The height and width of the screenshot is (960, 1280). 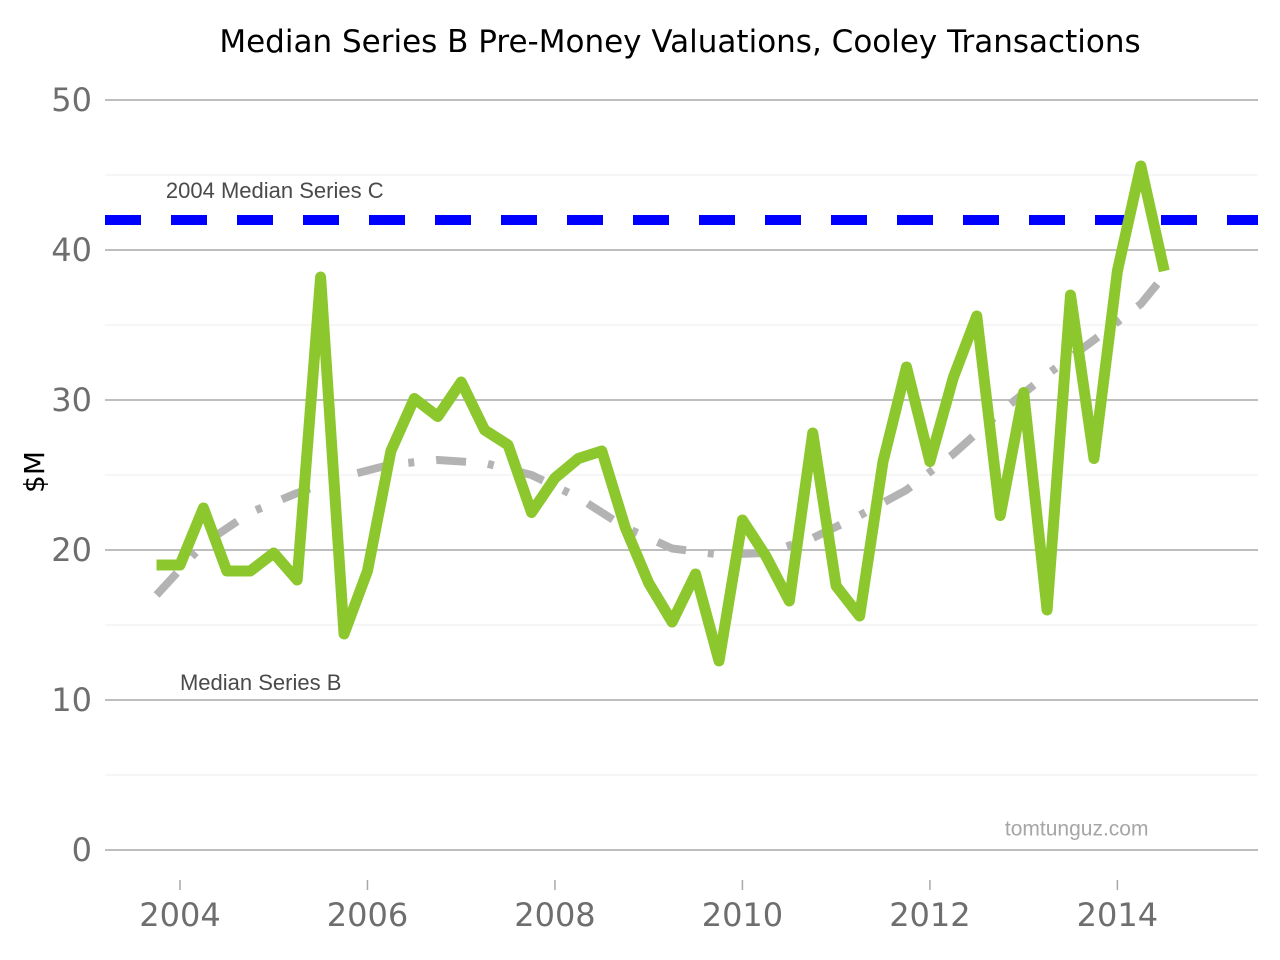 I want to click on x-tick-label: 2012, so click(x=929, y=915).